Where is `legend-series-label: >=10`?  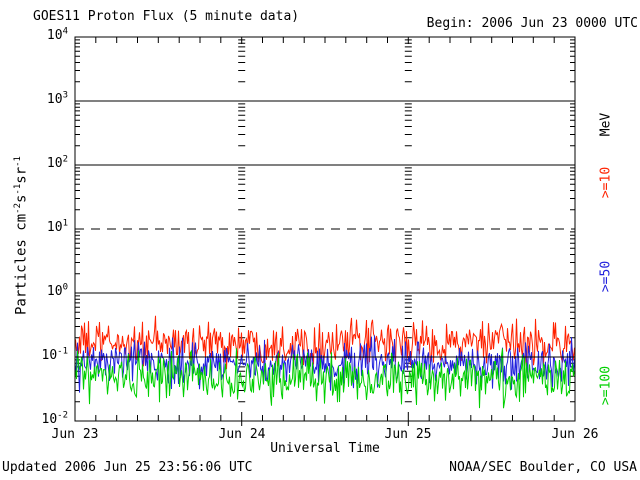
legend-series-label: >=10 is located at coordinates (606, 182).